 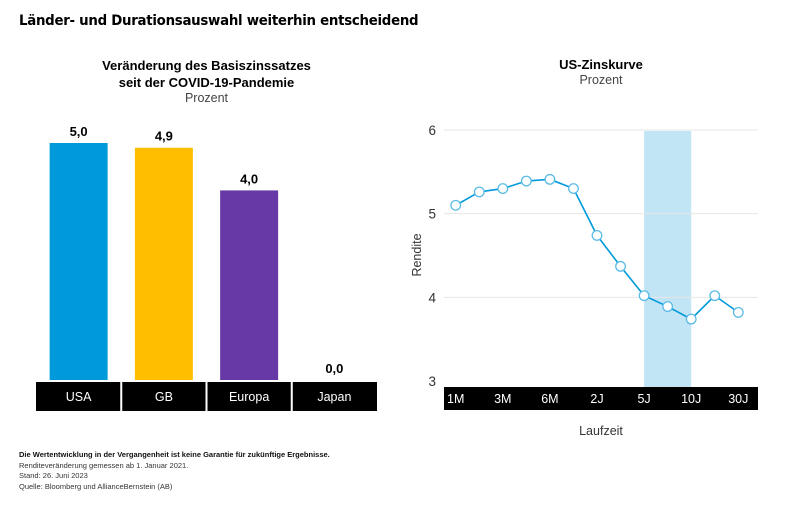 What do you see at coordinates (644, 296) in the screenshot?
I see `data-point-5j` at bounding box center [644, 296].